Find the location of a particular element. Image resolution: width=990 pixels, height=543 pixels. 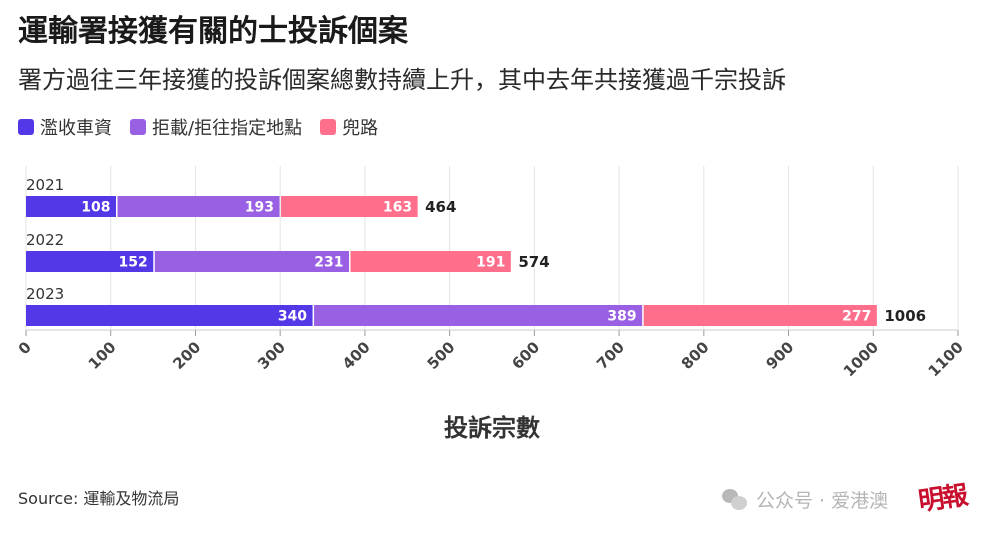

legend-label: 拒載/拒往指定地點 is located at coordinates (227, 128).